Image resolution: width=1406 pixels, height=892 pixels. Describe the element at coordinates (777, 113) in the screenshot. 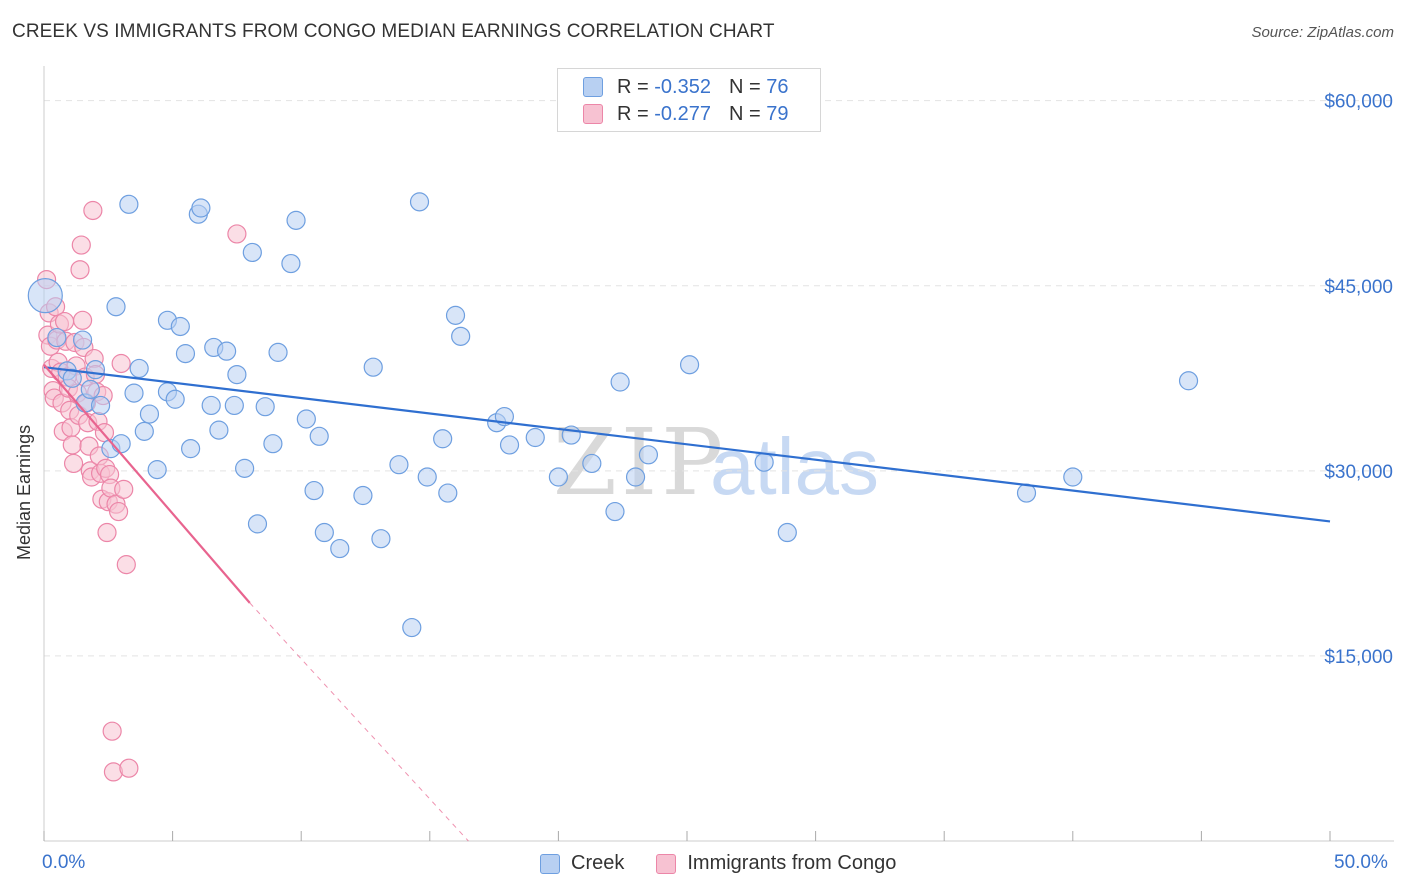

I see `legend-n-value-congo: 79` at that location.